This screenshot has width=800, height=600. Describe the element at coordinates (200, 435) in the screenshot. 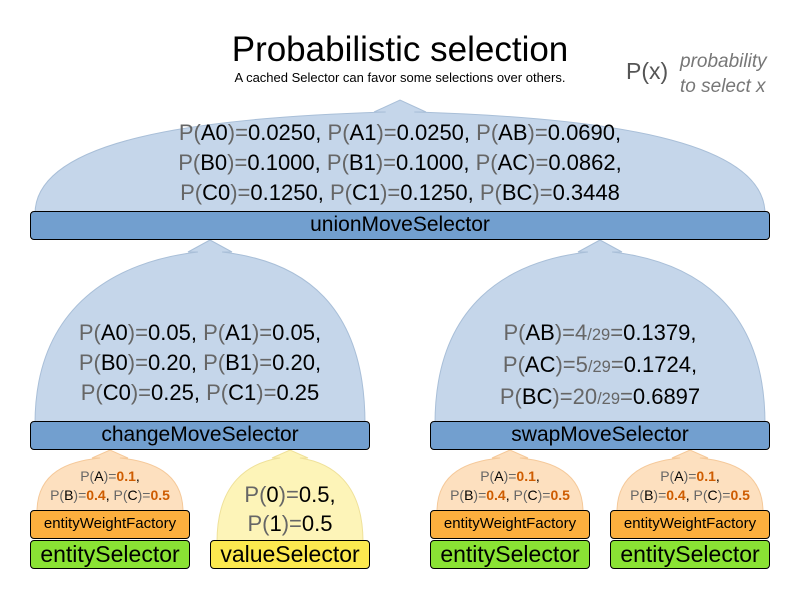

I see `change-move-selector: changeMoveSelector` at that location.